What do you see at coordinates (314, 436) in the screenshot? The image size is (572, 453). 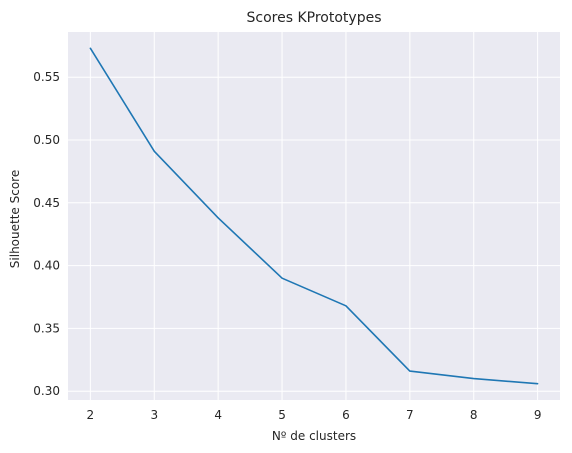 I see `x-axis-label: Nº de clusters` at bounding box center [314, 436].